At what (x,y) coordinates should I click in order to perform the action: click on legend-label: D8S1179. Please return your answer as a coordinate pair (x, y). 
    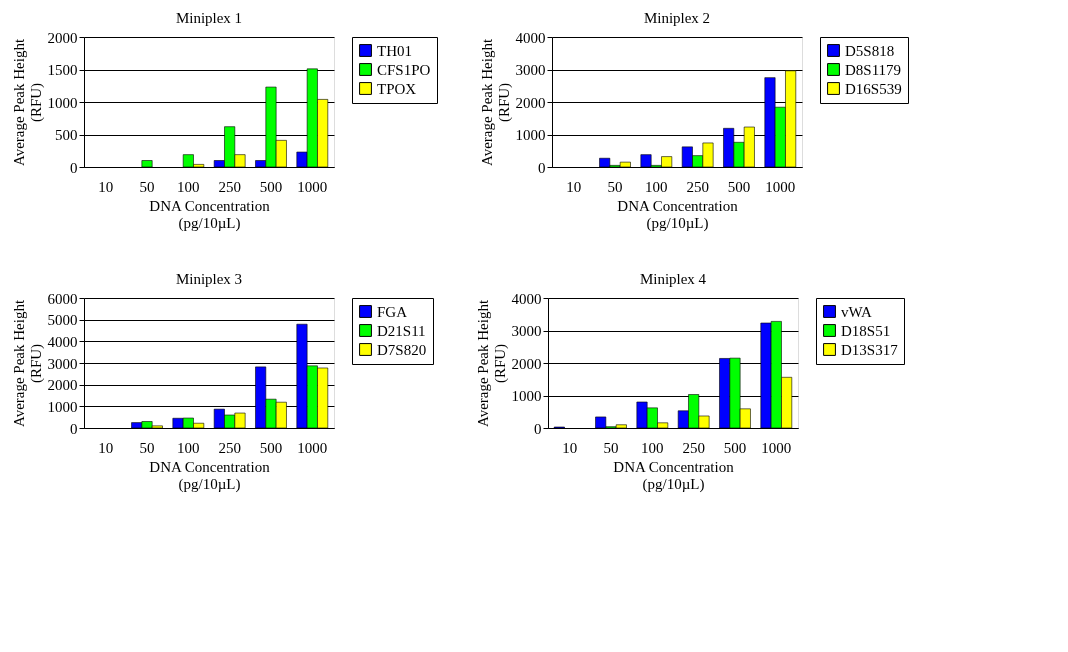
    Looking at the image, I should click on (873, 69).